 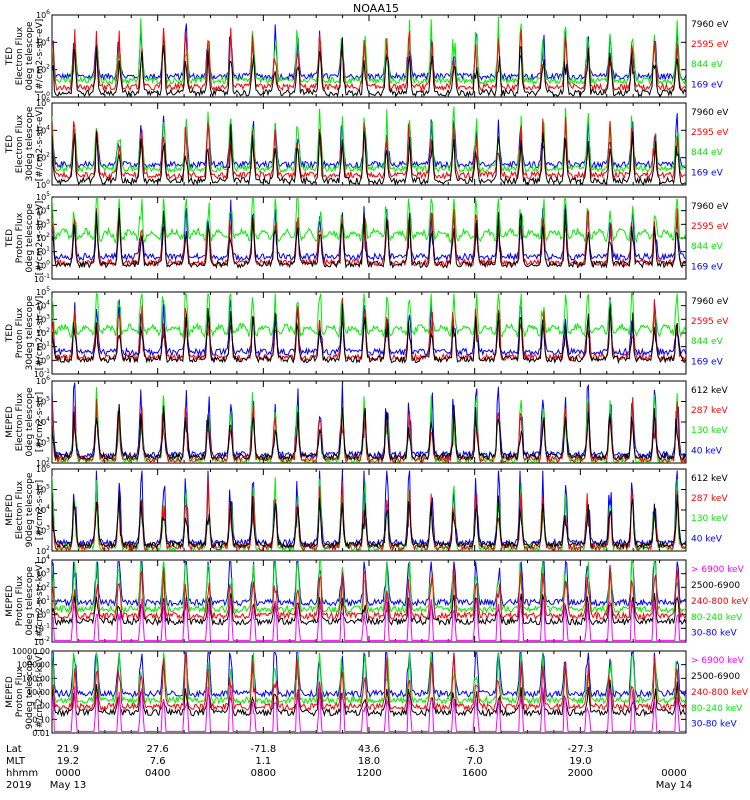 What do you see at coordinates (369, 587) in the screenshot?
I see `series-line-80-240-keV` at bounding box center [369, 587].